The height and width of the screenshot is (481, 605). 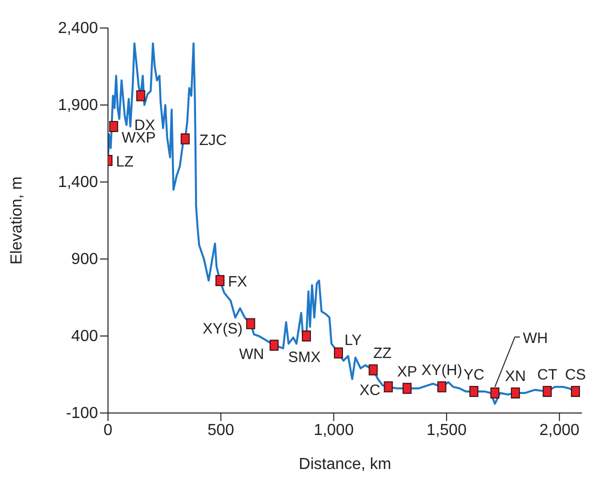 I want to click on y-tick-label: -100, so click(x=82, y=413).